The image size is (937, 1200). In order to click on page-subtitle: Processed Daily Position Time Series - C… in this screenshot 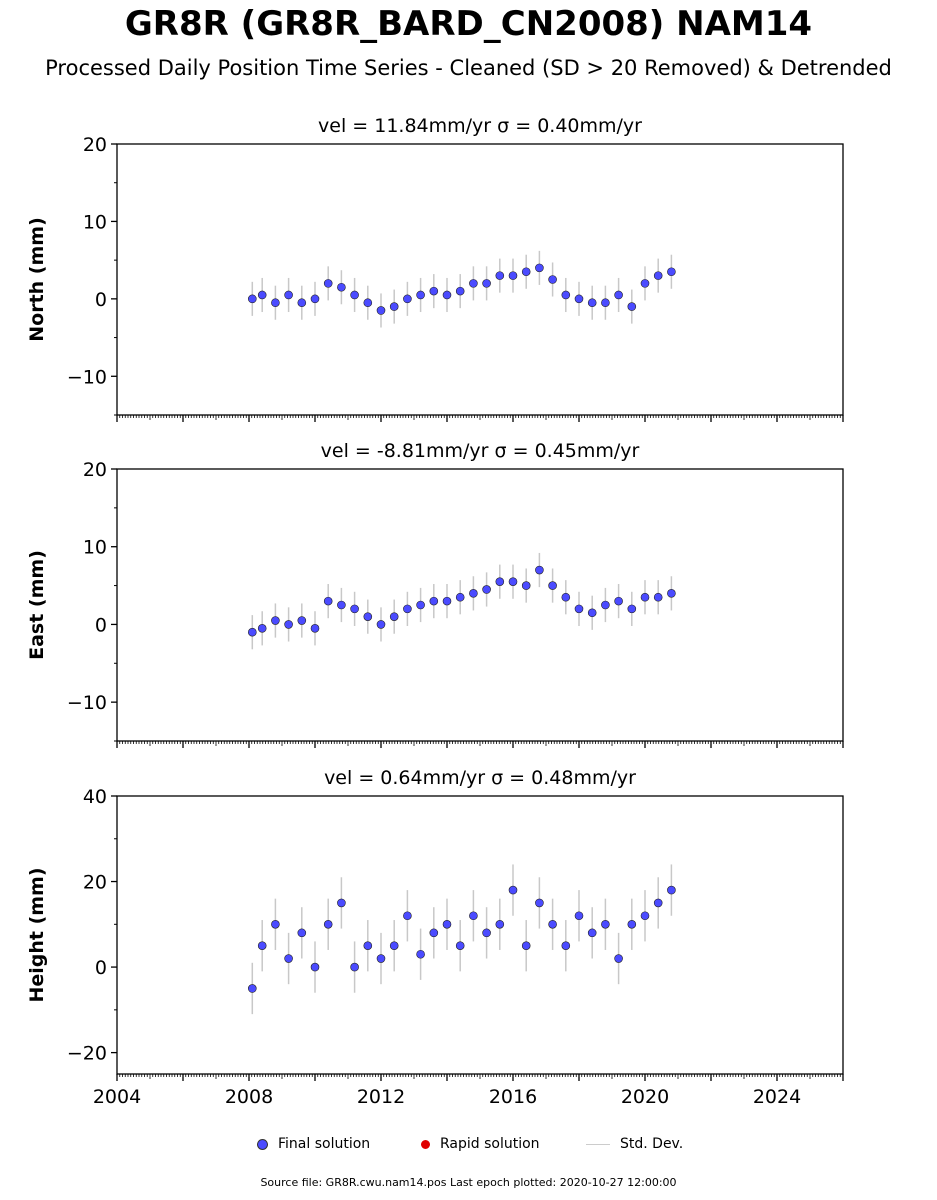, I will do `click(468, 68)`.